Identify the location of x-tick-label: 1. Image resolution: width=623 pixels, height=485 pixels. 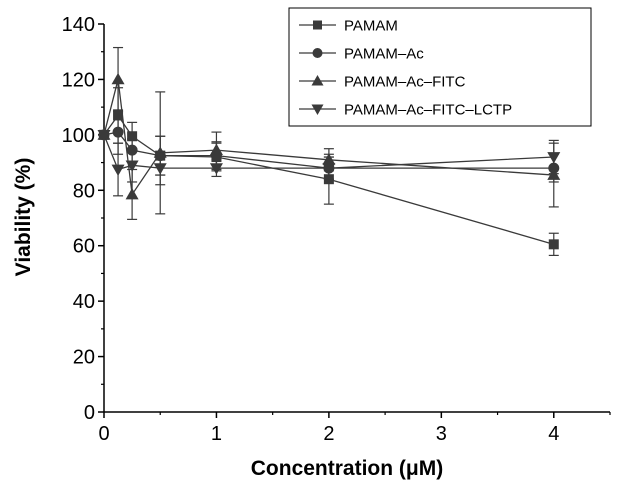
(216, 434).